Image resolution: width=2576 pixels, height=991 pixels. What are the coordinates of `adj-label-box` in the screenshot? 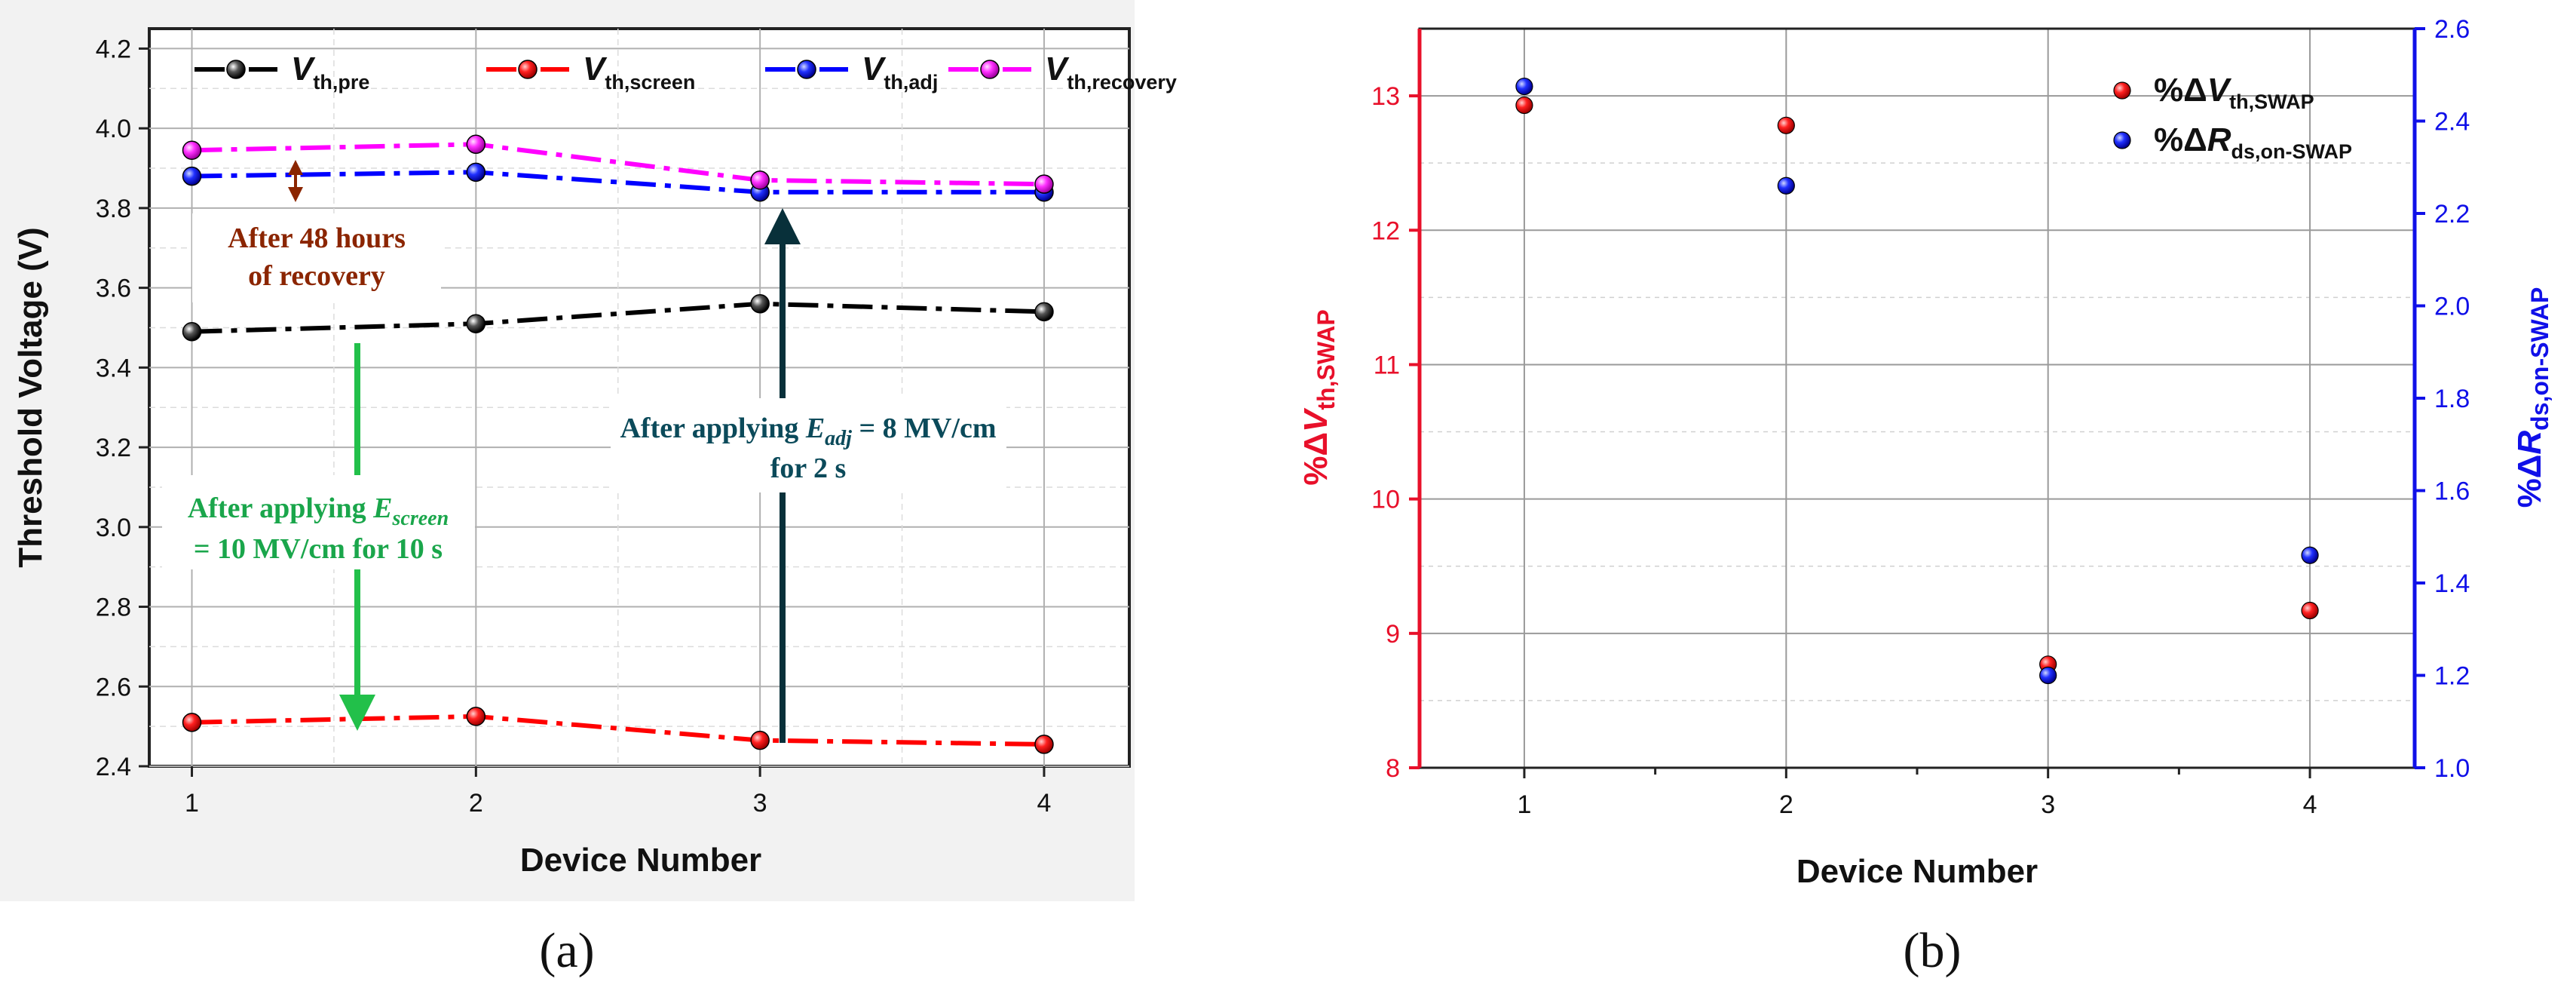 It's located at (808, 445).